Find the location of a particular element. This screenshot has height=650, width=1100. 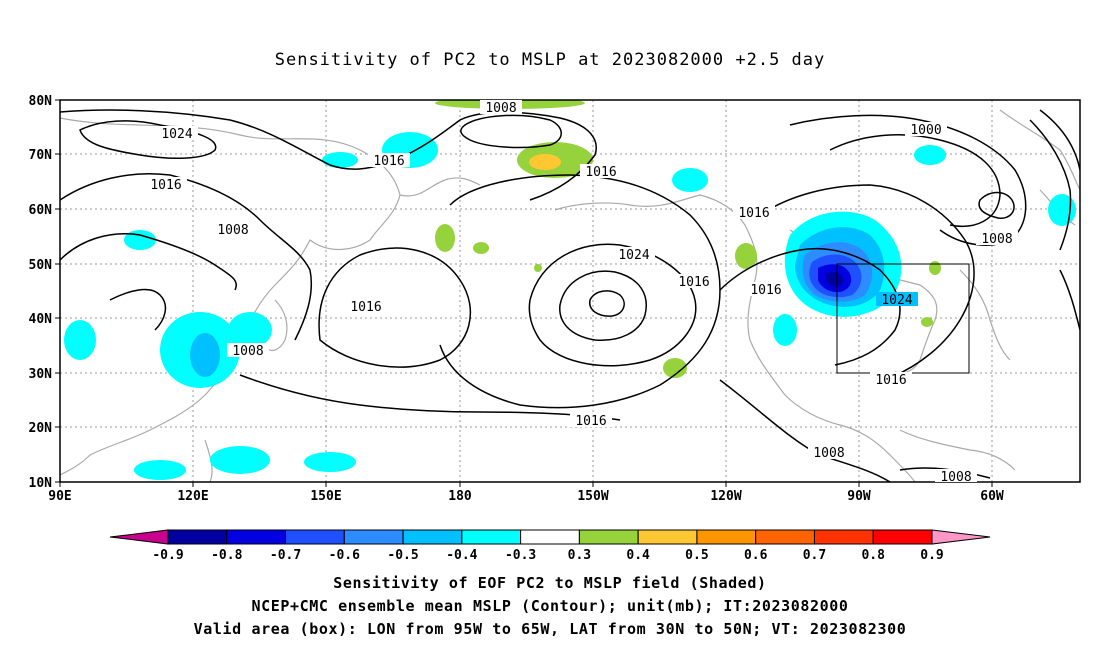

colorbar-label: -0.9 is located at coordinates (167, 555).